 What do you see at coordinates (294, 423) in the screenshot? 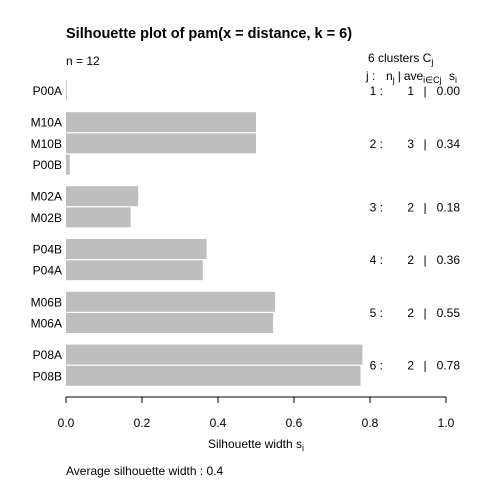
I see `x-tick-label: 0.6` at bounding box center [294, 423].